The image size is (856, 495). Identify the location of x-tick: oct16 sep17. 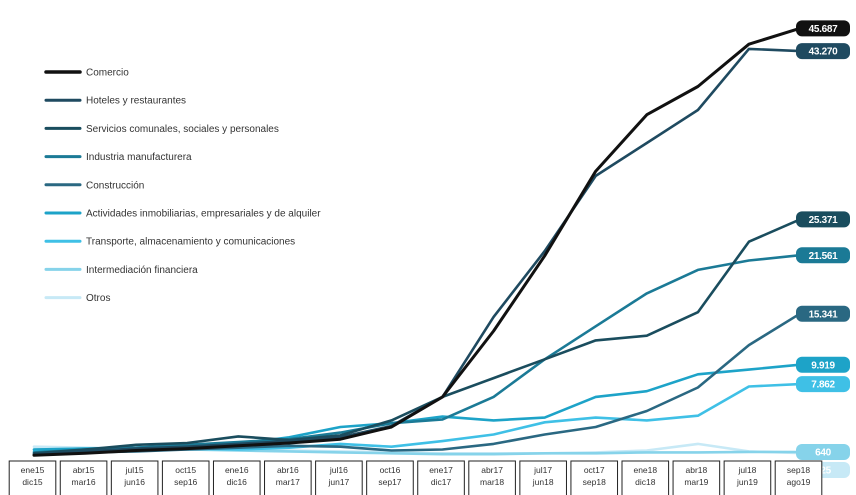
(390, 477).